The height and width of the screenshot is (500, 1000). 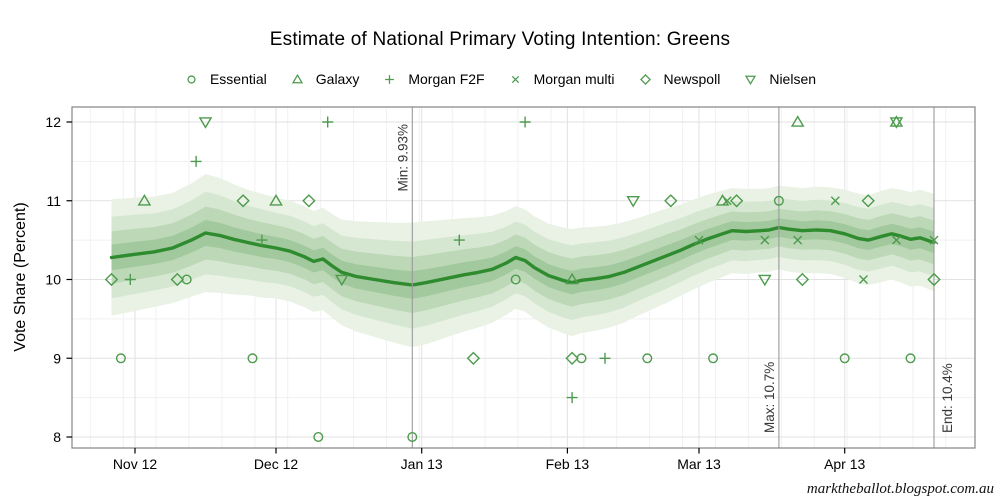 What do you see at coordinates (57, 358) in the screenshot?
I see `y-axis-tick-label: 9` at bounding box center [57, 358].